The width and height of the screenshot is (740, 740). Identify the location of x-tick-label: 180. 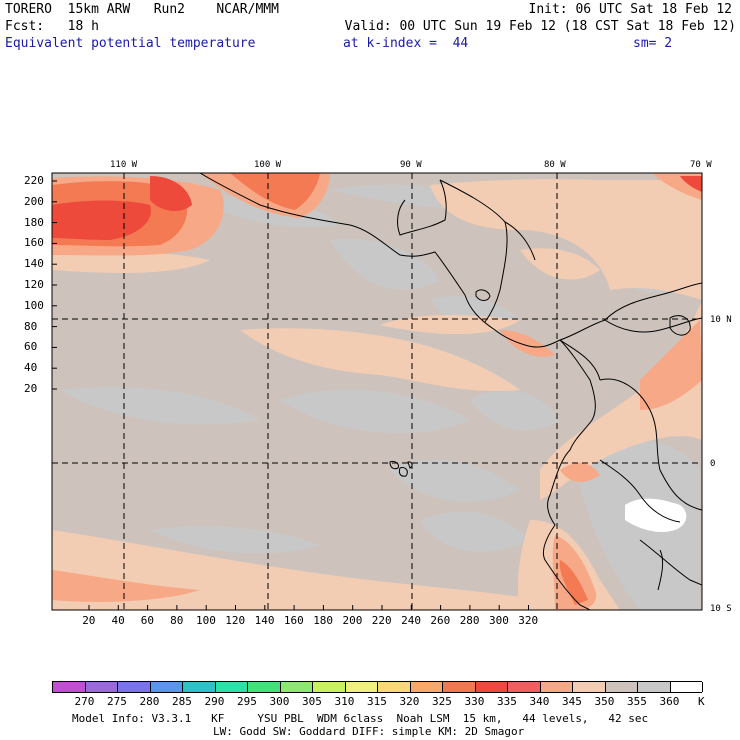
(323, 620).